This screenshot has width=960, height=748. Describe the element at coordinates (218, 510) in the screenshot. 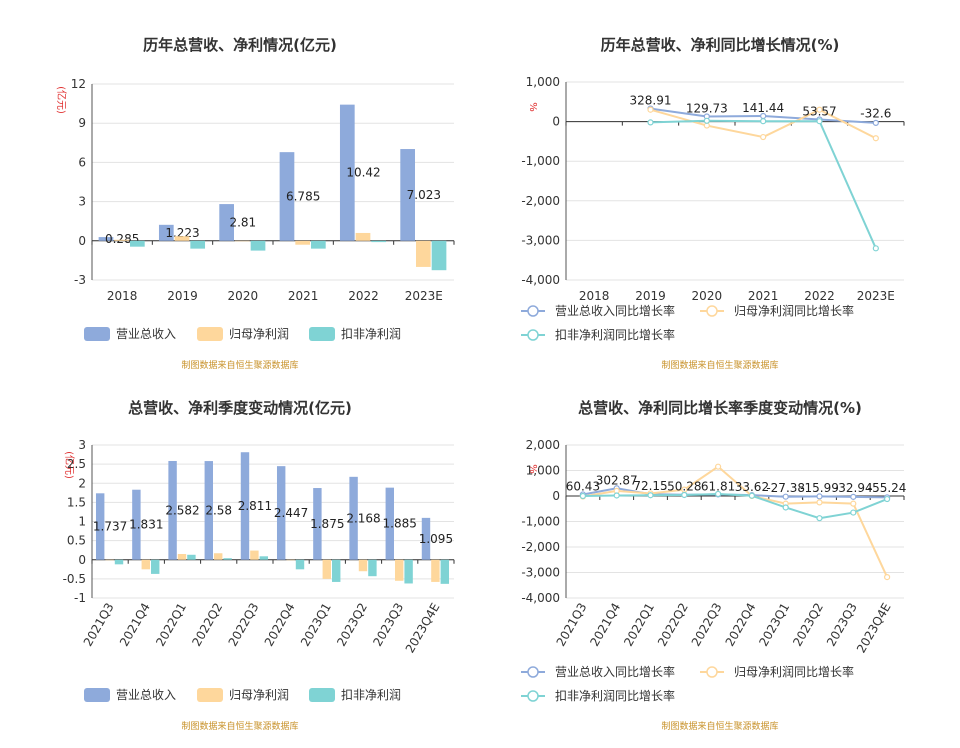

I see `data-label: 2.58` at that location.